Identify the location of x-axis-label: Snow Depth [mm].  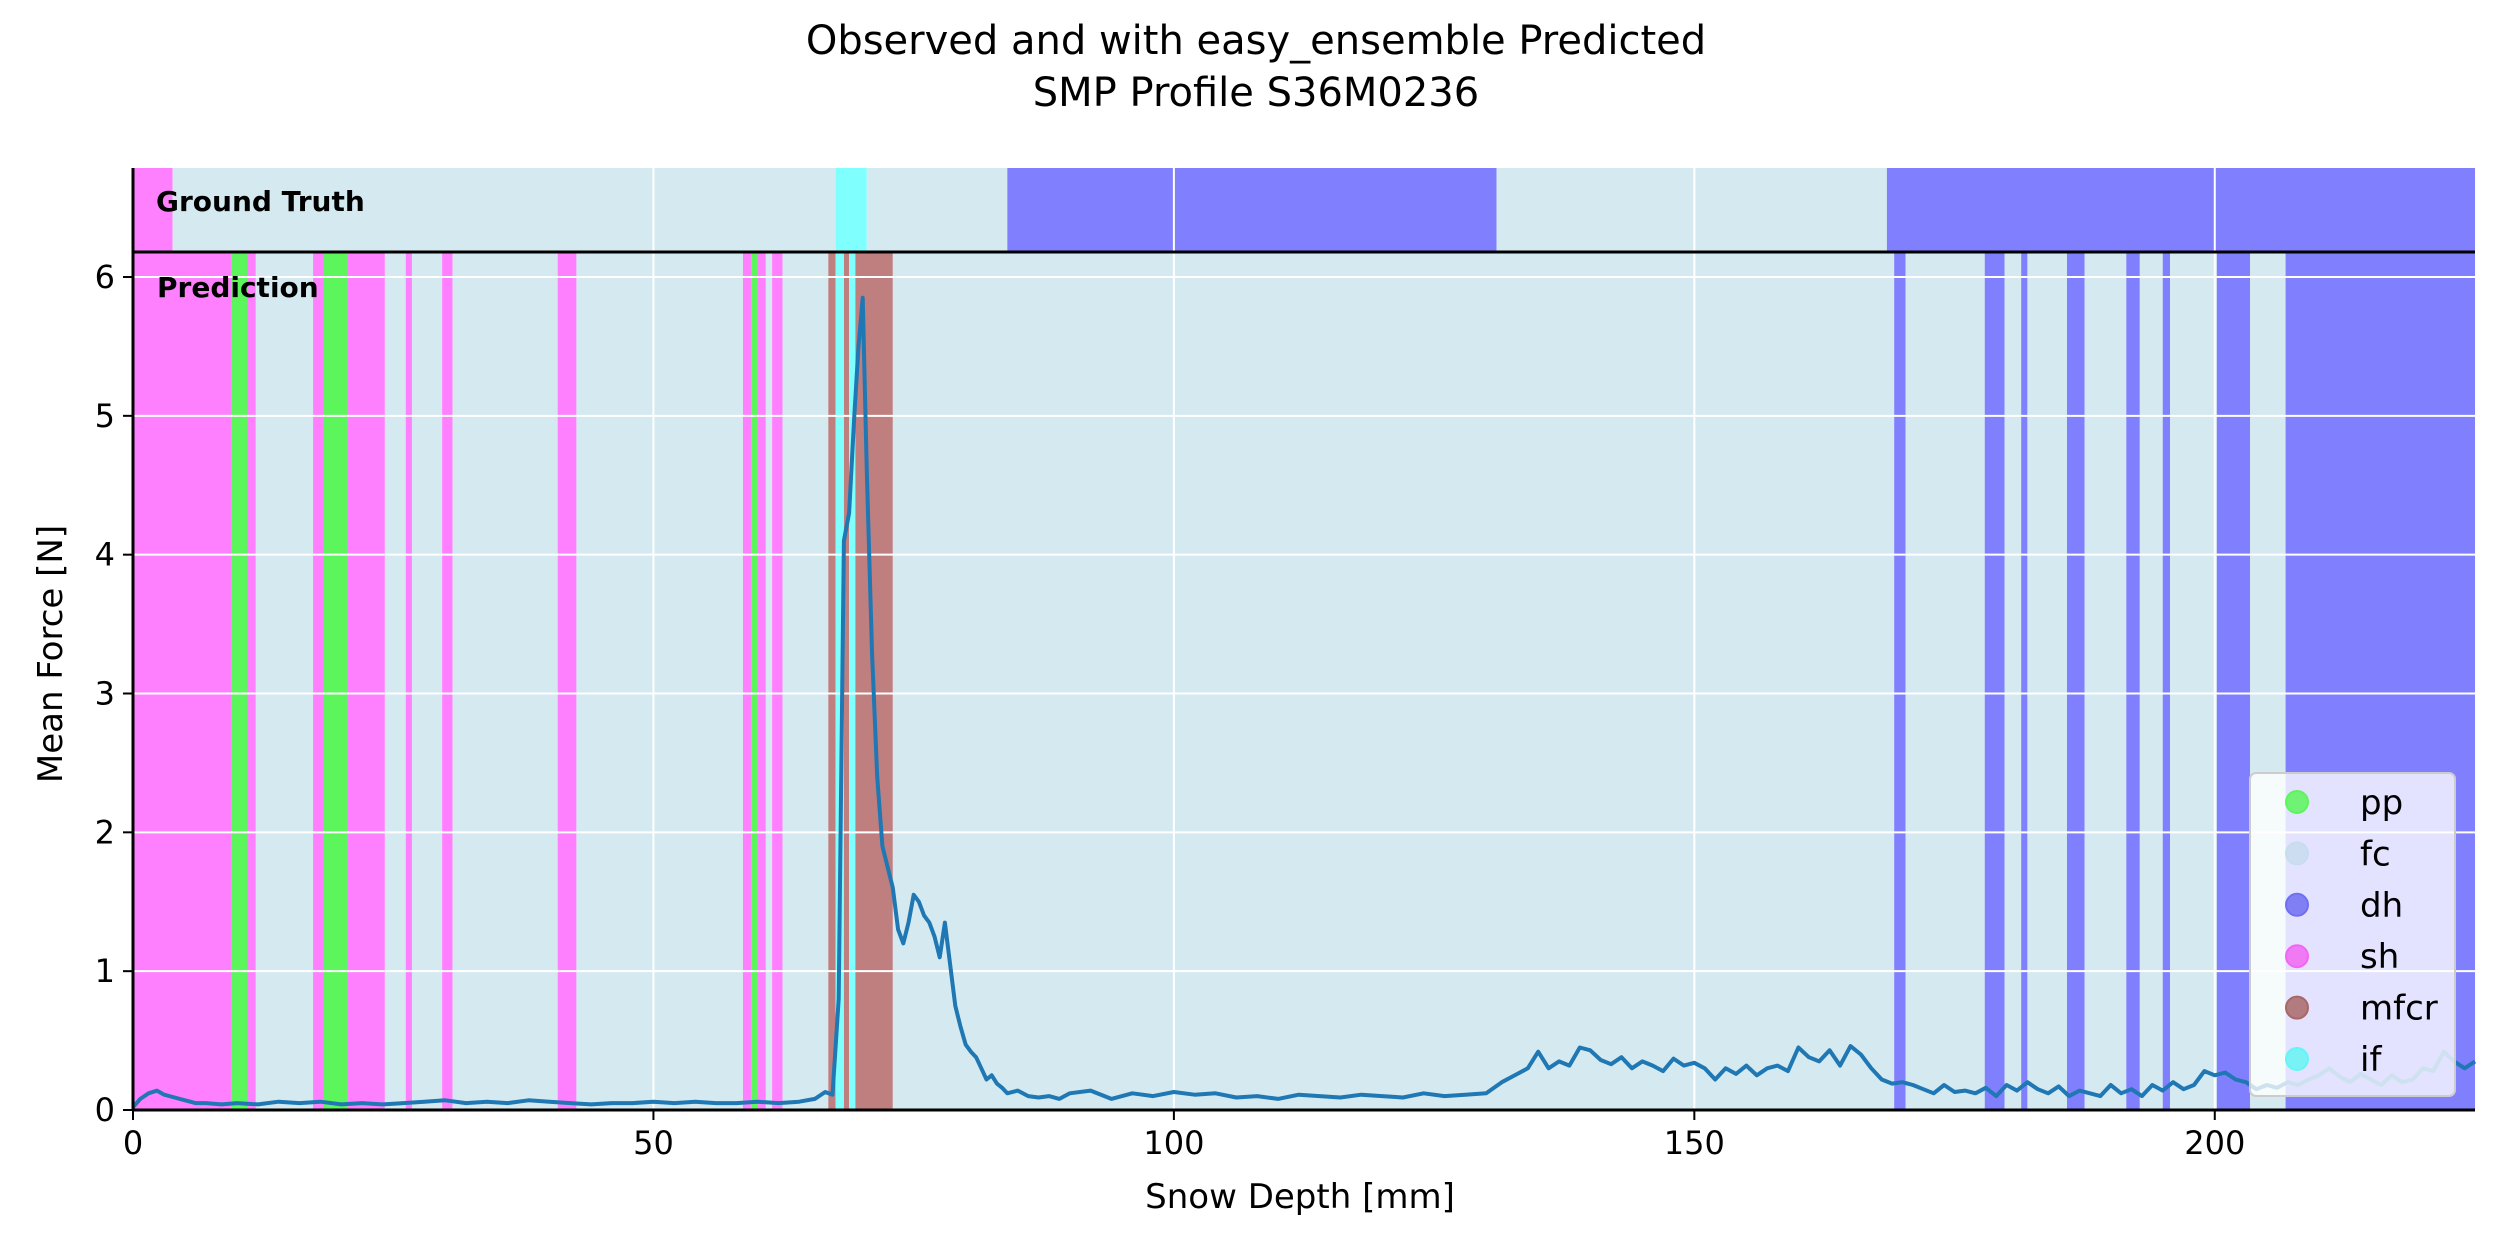
(1300, 1197).